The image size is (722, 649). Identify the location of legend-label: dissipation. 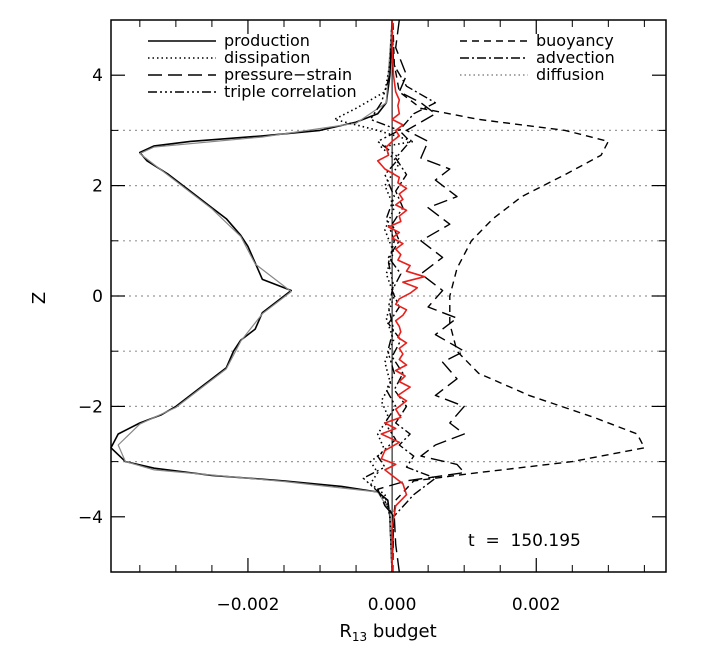
(267, 57).